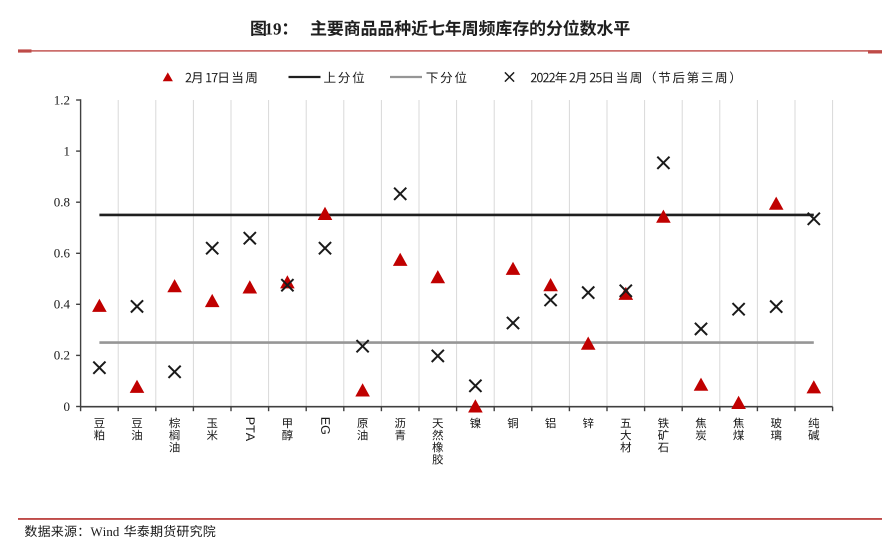  I want to click on svg-text: 0, so click(67, 406).